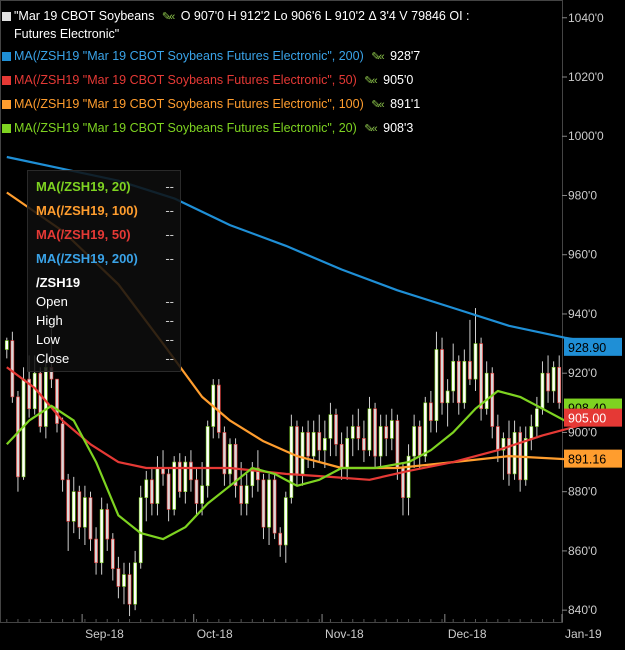 The height and width of the screenshot is (650, 625). What do you see at coordinates (6, 128) in the screenshot?
I see `ma20-swatch` at bounding box center [6, 128].